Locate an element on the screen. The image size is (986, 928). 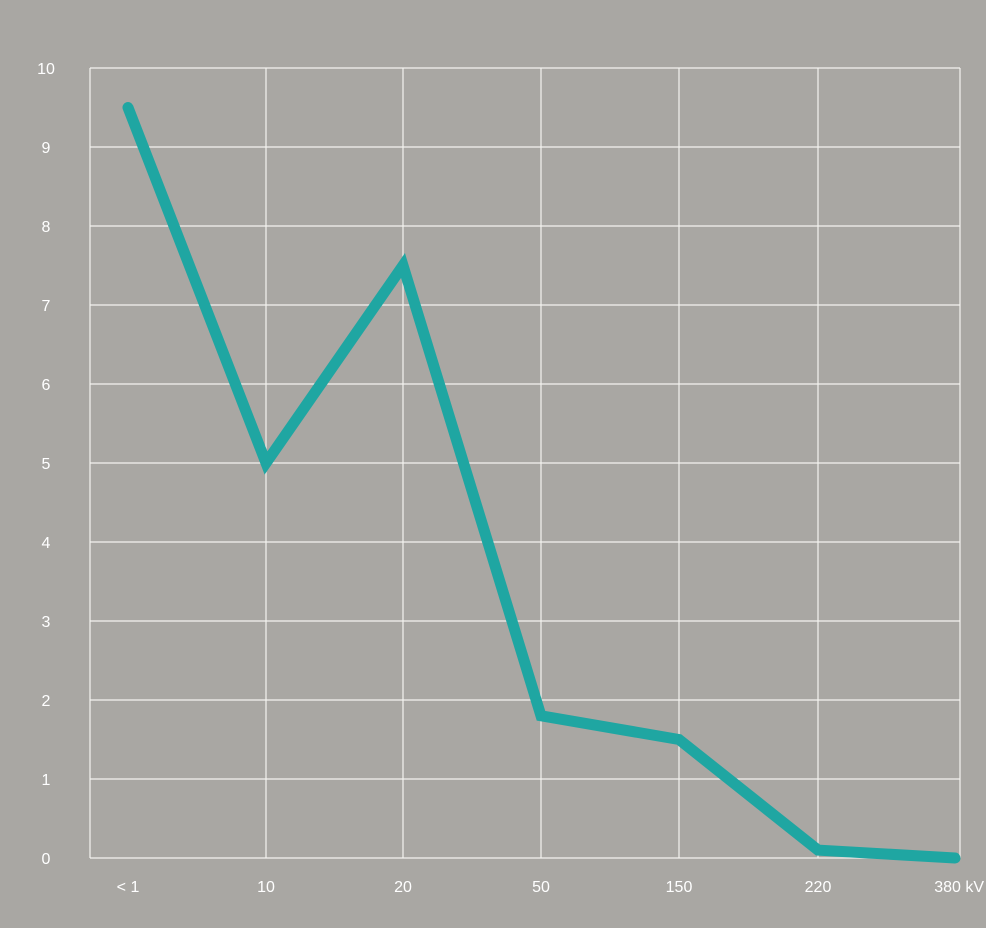
y-tick-label: 7 is located at coordinates (46, 306).